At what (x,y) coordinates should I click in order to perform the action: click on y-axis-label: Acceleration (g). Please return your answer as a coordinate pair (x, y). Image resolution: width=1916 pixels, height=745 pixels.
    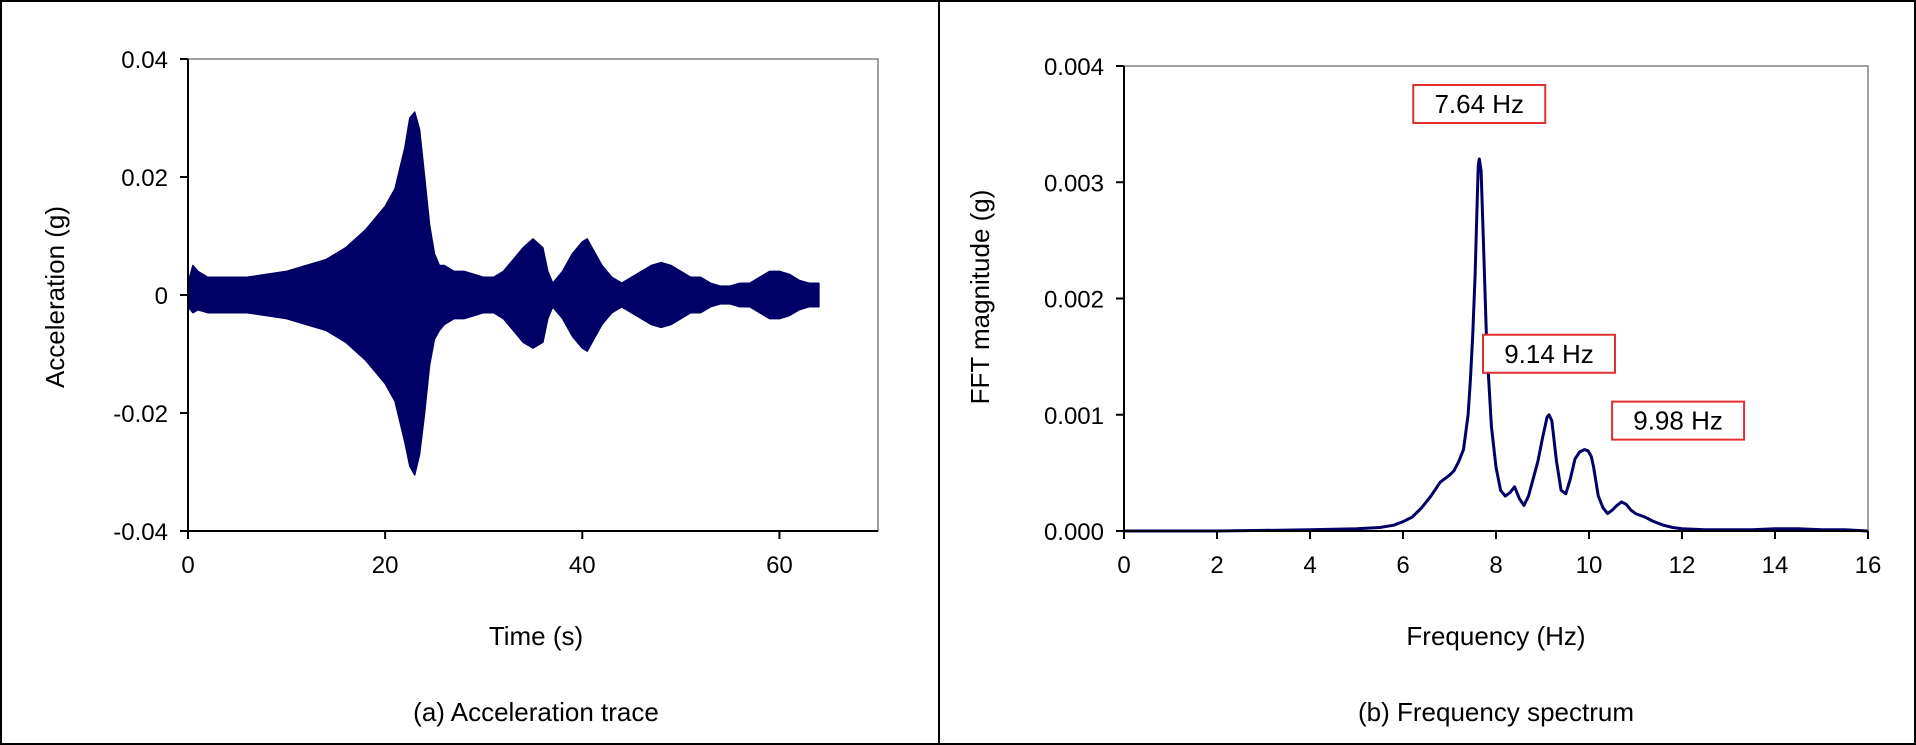
    Looking at the image, I should click on (55, 297).